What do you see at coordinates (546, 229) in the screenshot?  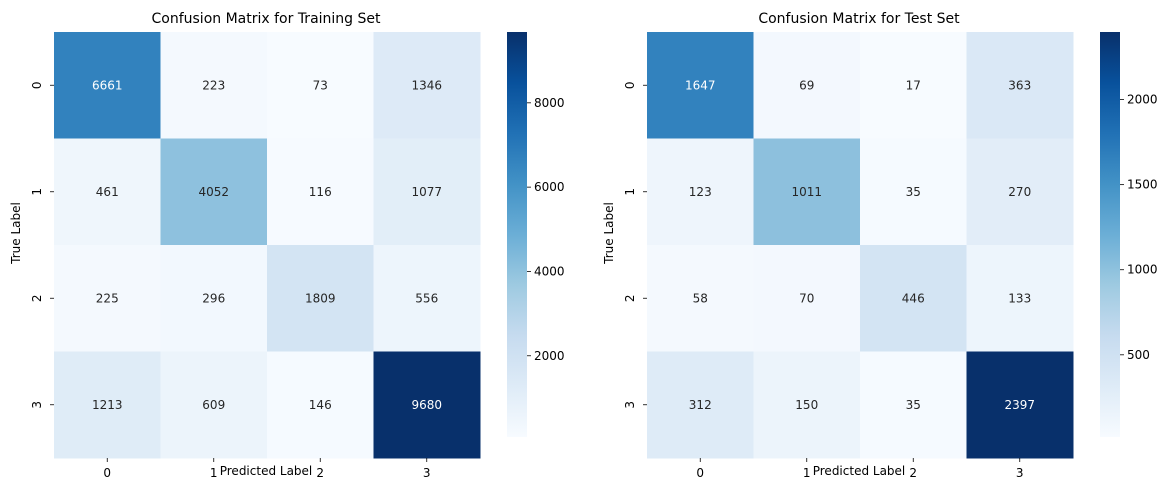 I see `colorbar-ticks: 2000 4000 6000 8000` at bounding box center [546, 229].